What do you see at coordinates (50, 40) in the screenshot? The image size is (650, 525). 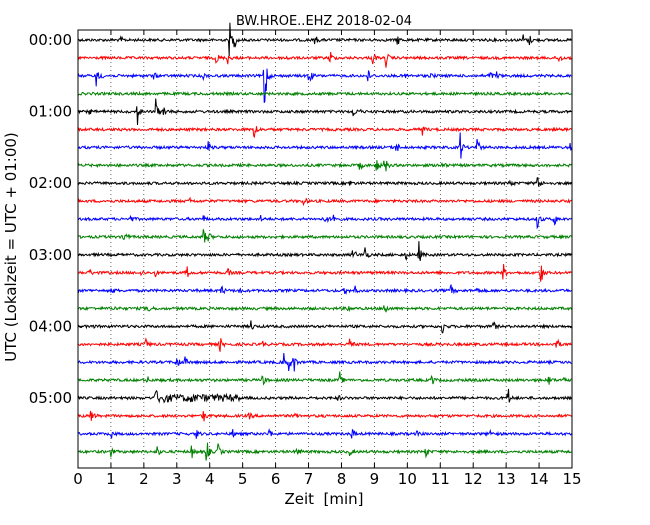 I see `y-tick-label: 00:00` at bounding box center [50, 40].